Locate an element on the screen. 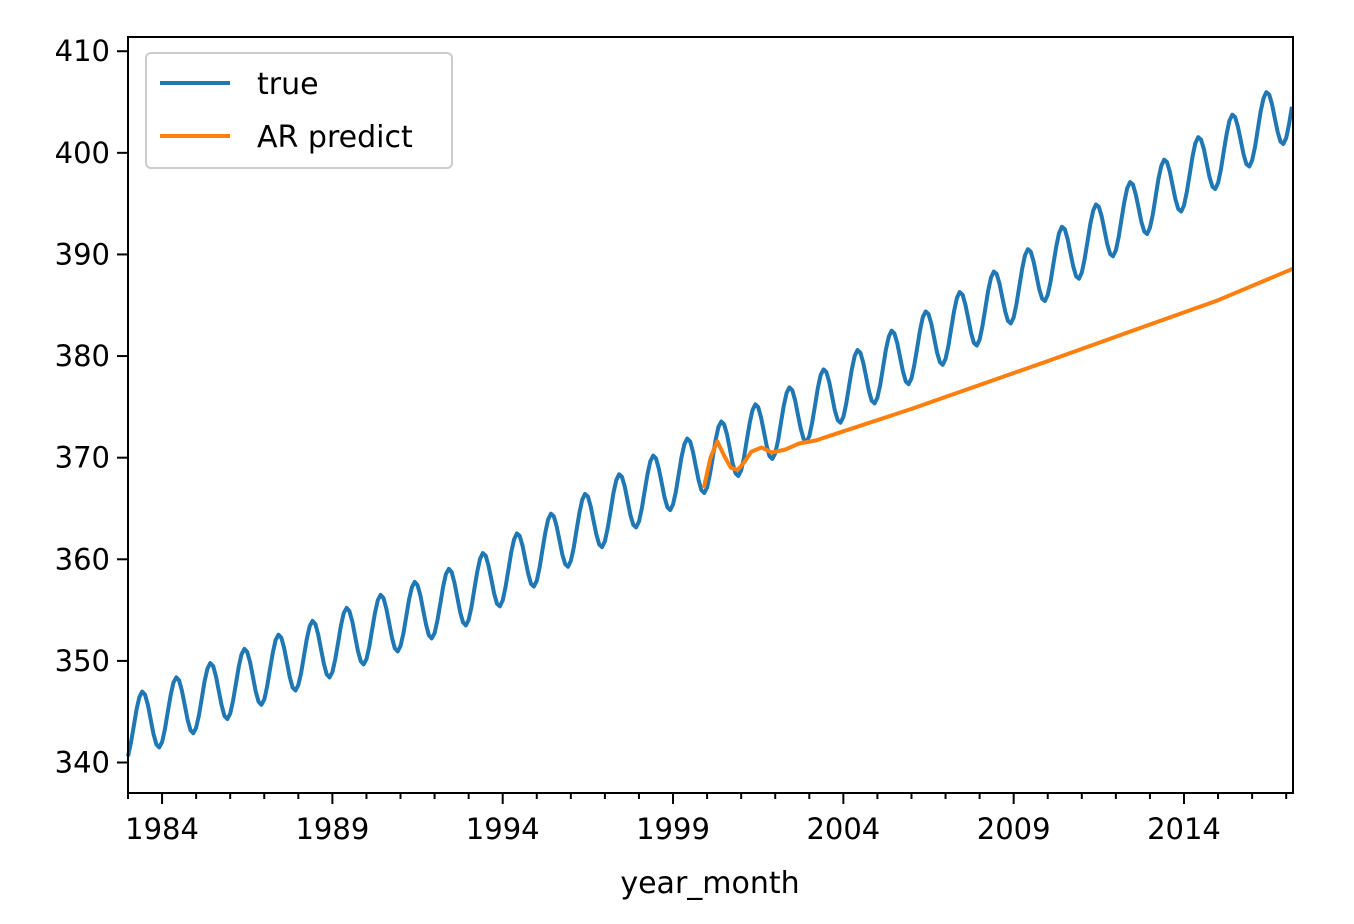 The width and height of the screenshot is (1354, 924). y-tick-label: 360 is located at coordinates (82, 559).